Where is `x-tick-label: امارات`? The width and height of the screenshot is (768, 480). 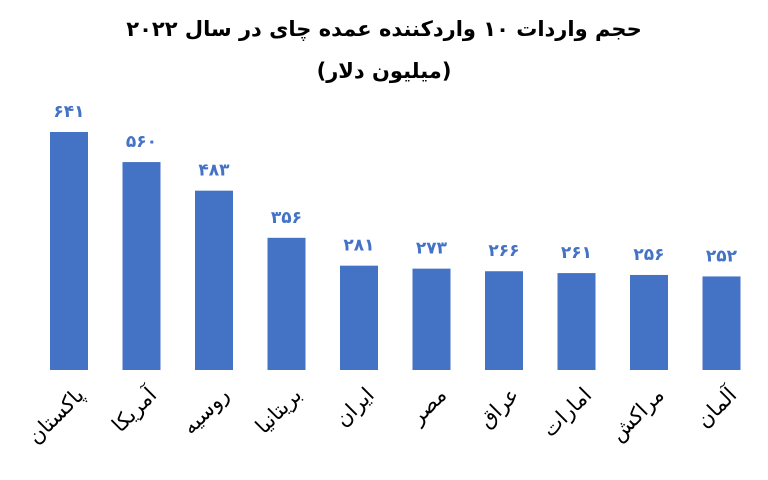 x-tick-label: امارات is located at coordinates (566, 412).